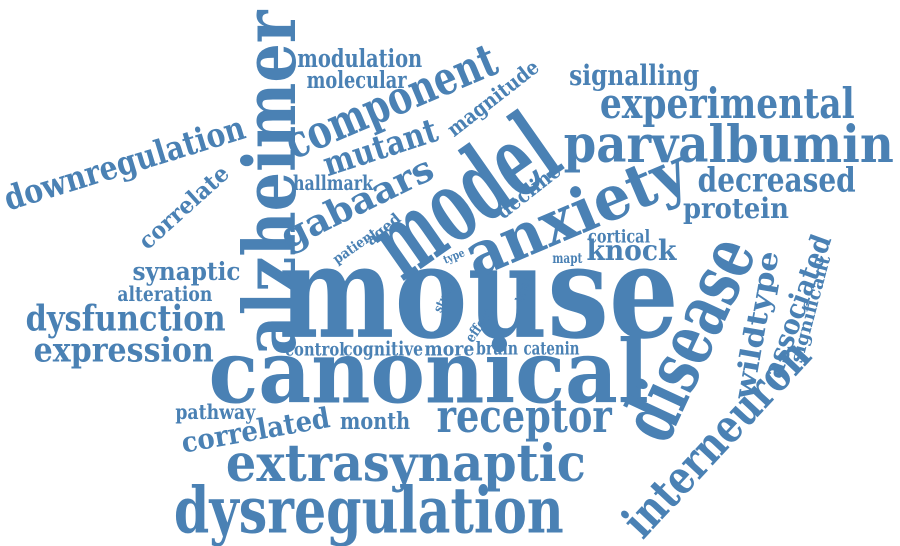 Image resolution: width=900 pixels, height=546 pixels. Describe the element at coordinates (383, 349) in the screenshot. I see `word-cognitive: cognitive` at that location.